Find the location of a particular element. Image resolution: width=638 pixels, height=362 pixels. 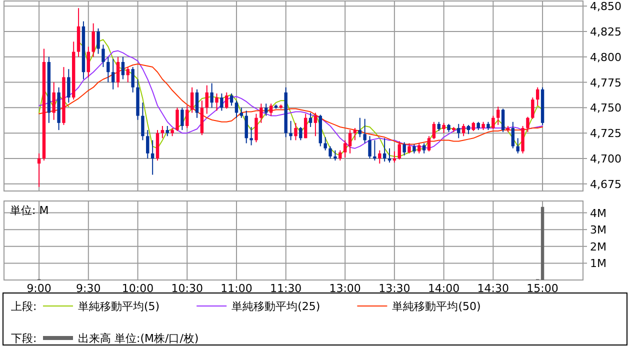

legend-title: 下段: is located at coordinates (24, 338).